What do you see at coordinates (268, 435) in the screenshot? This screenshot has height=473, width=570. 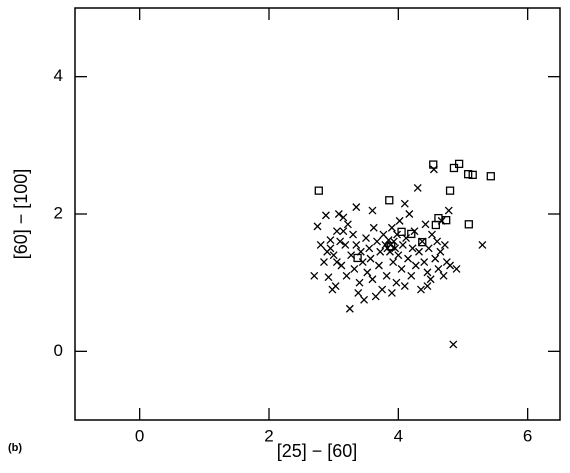 I see `x-tick-label: 2` at bounding box center [268, 435].